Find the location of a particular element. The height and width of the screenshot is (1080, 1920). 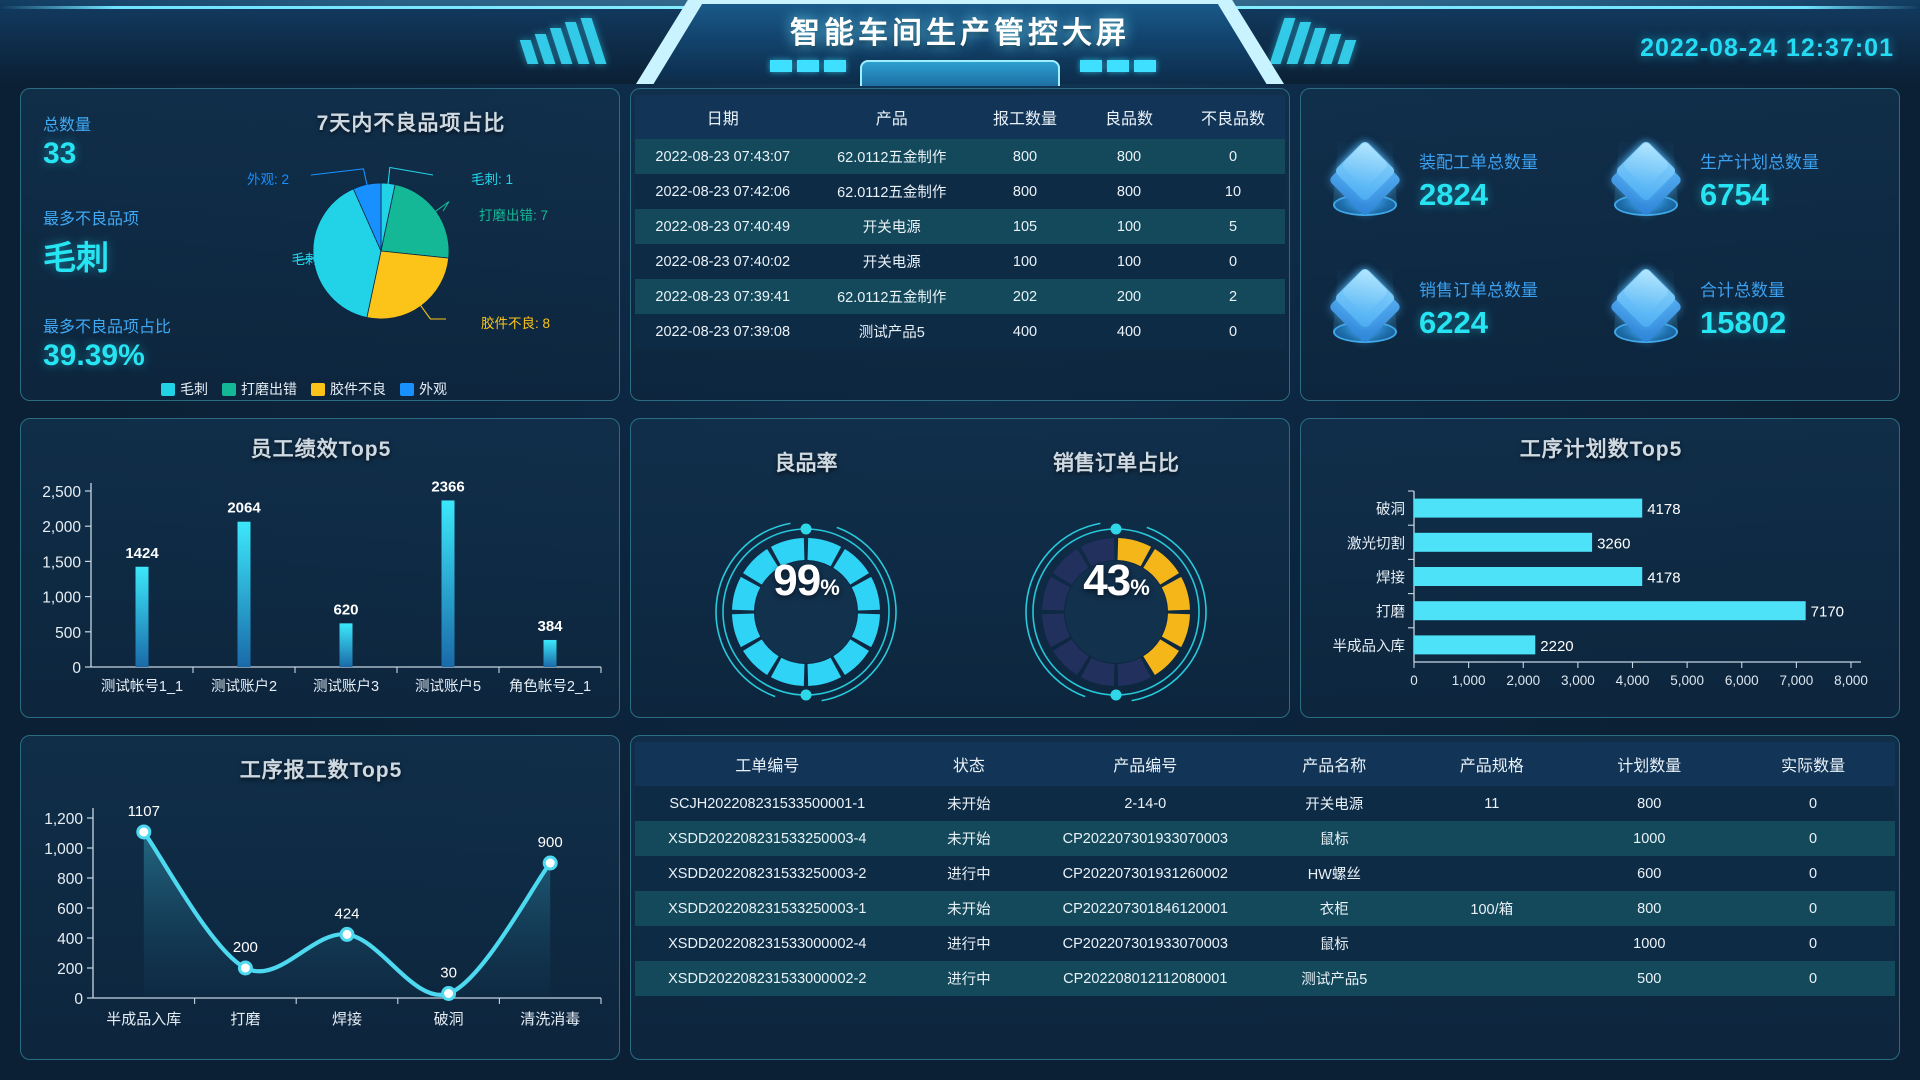

line-area-fill is located at coordinates (347, 914).